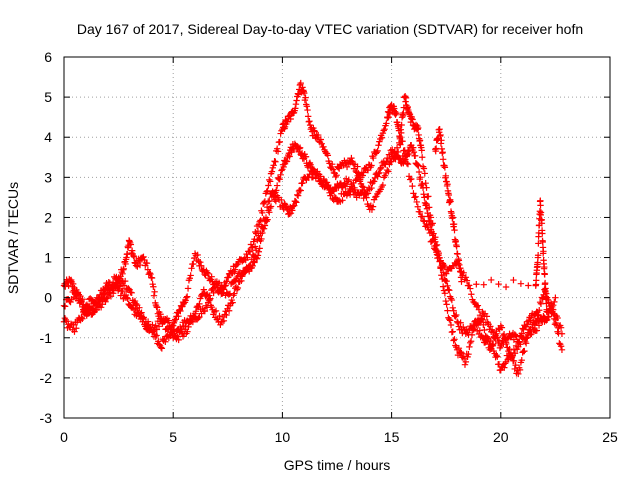 The height and width of the screenshot is (480, 640). I want to click on y-tick-label: -3, so click(46, 418).